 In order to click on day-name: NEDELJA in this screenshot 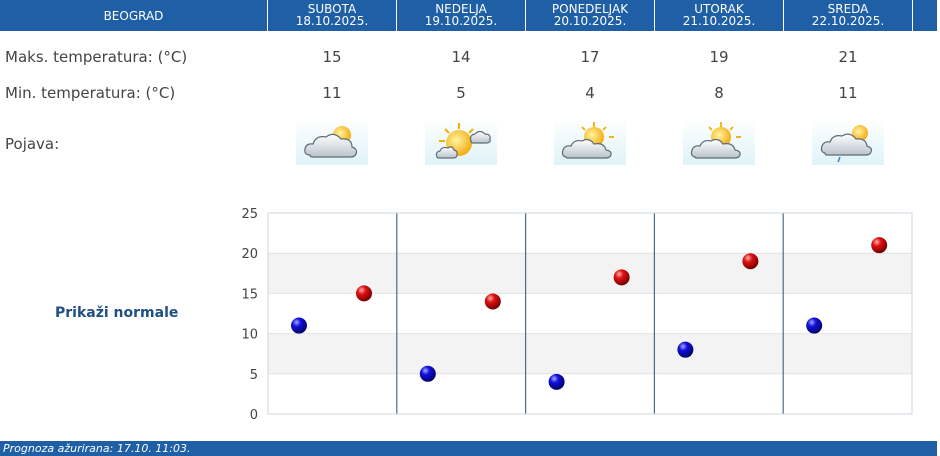, I will do `click(461, 9)`.